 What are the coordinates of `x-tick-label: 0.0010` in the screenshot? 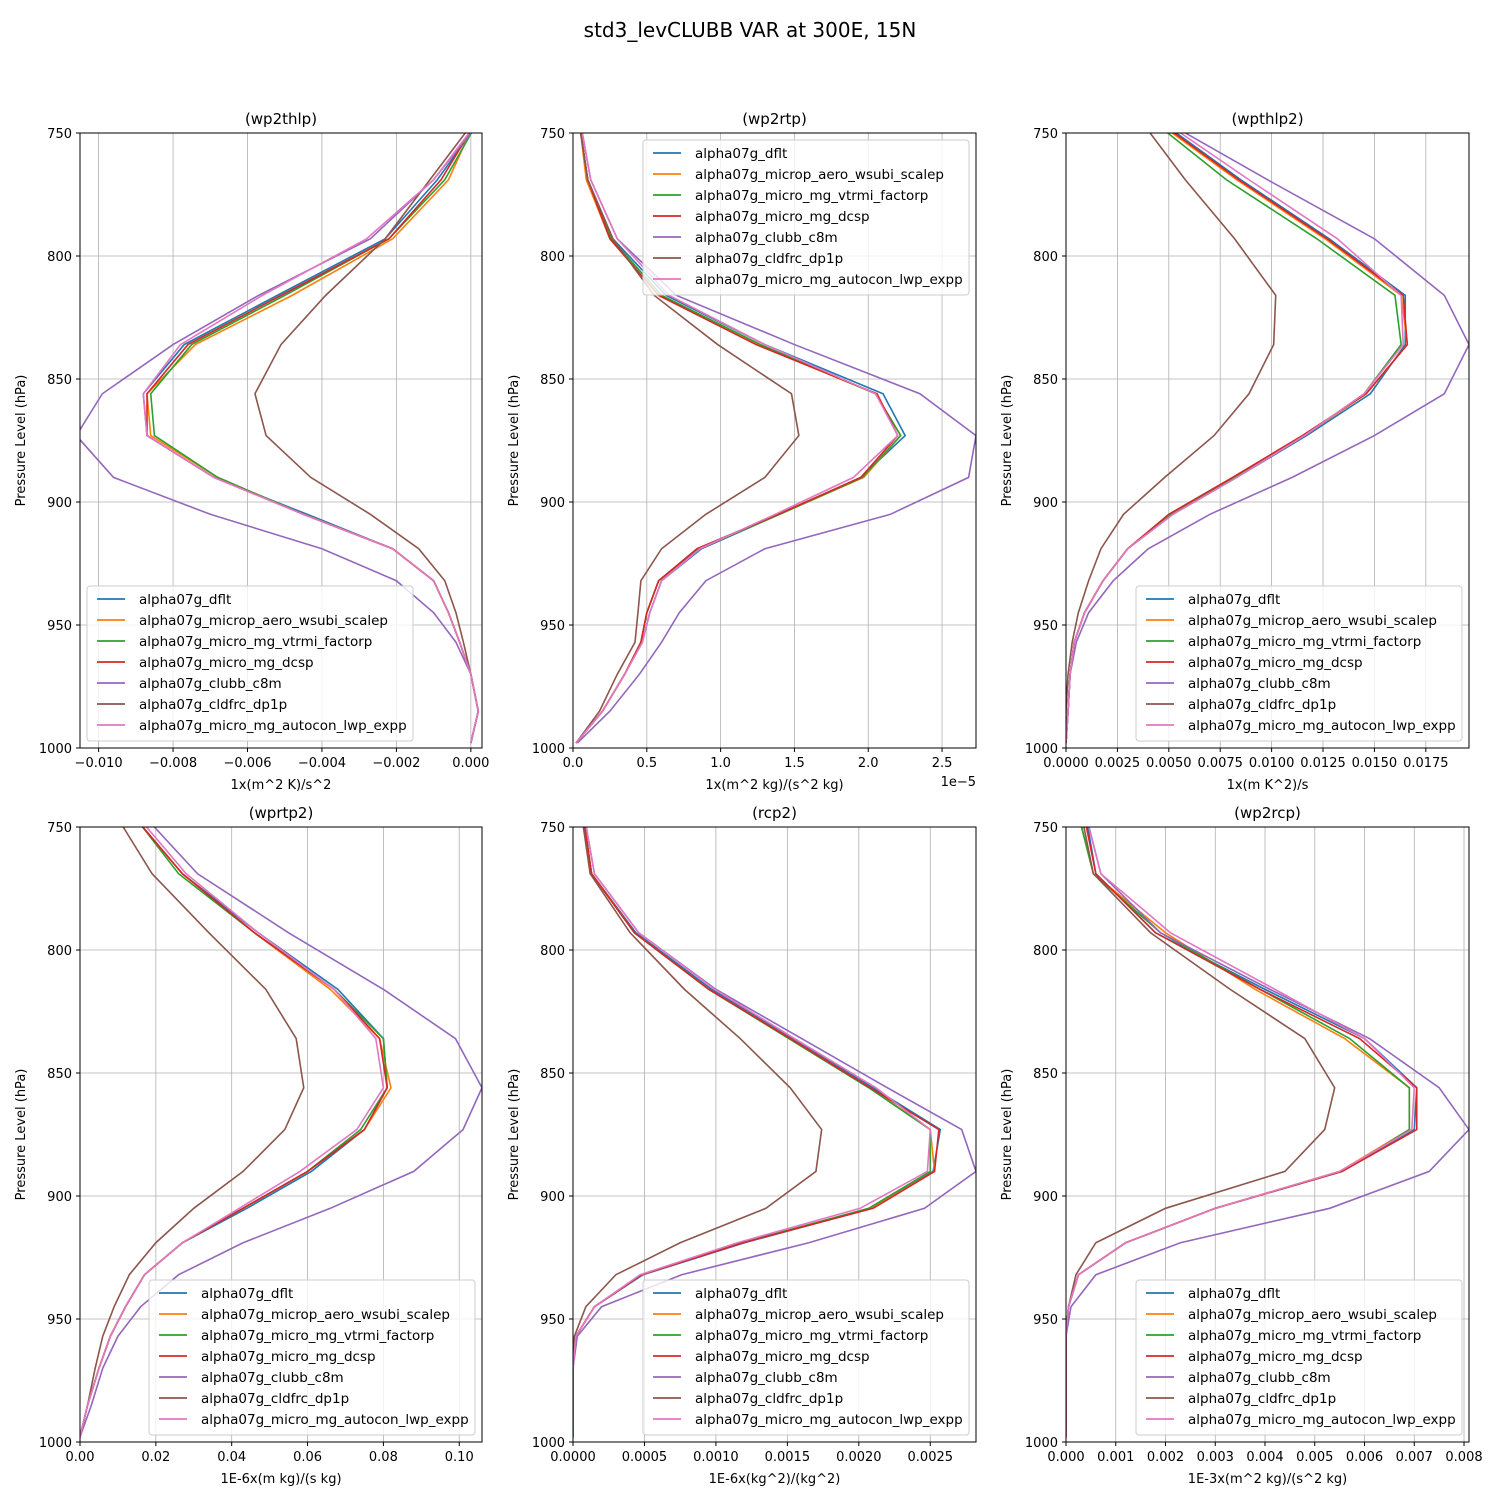 It's located at (716, 1457).